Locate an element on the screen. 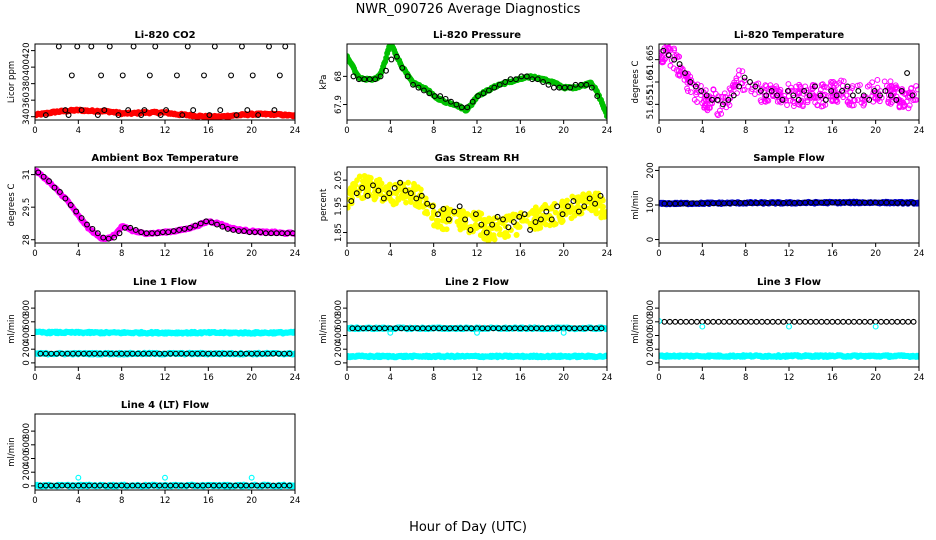  y-axis: 67.9 68 is located at coordinates (340, 92).